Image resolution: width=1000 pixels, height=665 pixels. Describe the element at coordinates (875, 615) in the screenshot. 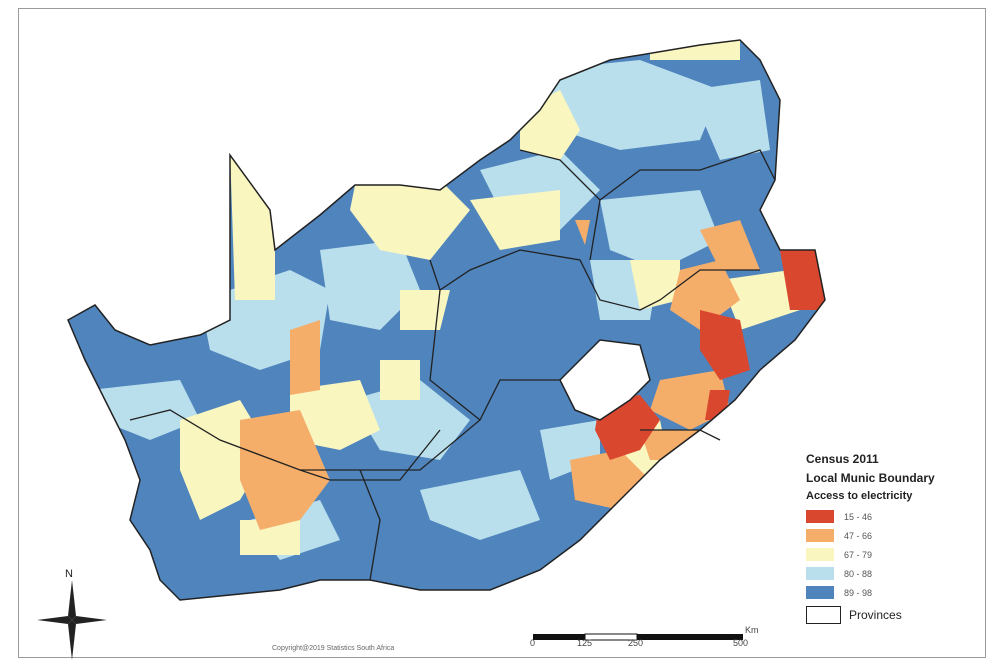

I see `legend-label: Provinces` at that location.